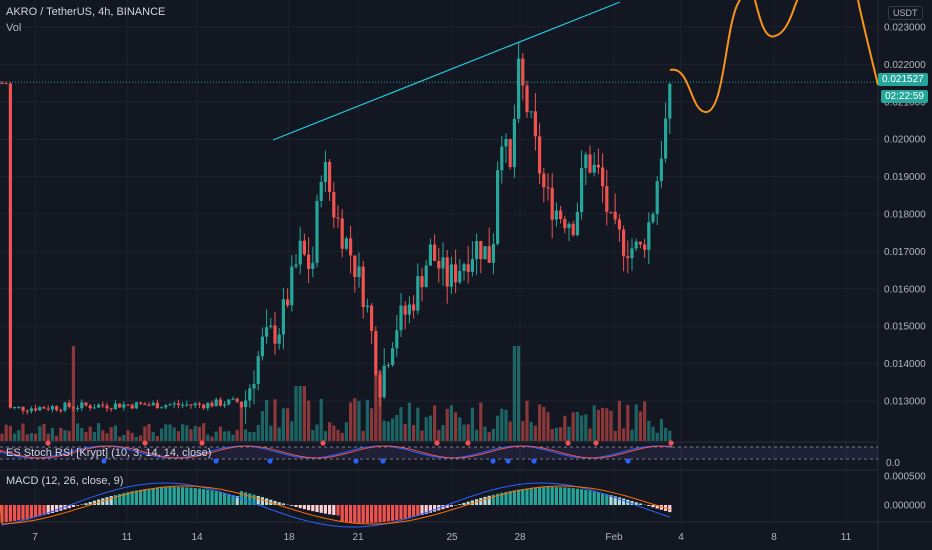 The image size is (932, 550). What do you see at coordinates (85, 12) in the screenshot?
I see `symbol-legend: AKRO / TetherUS, 4h, BINANCE` at bounding box center [85, 12].